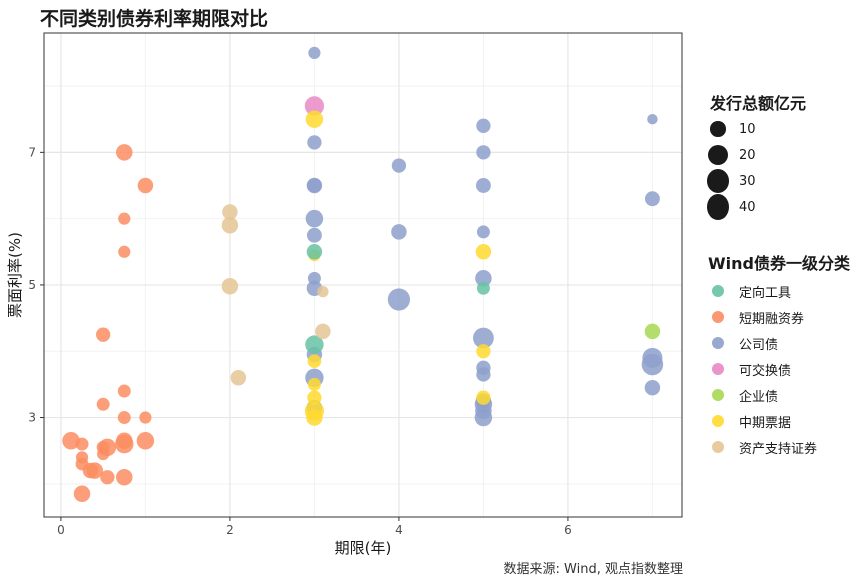 Image resolution: width=865 pixels, height=584 pixels. What do you see at coordinates (759, 397) in the screenshot?
I see `category-legend-label: 企业债` at bounding box center [759, 397].